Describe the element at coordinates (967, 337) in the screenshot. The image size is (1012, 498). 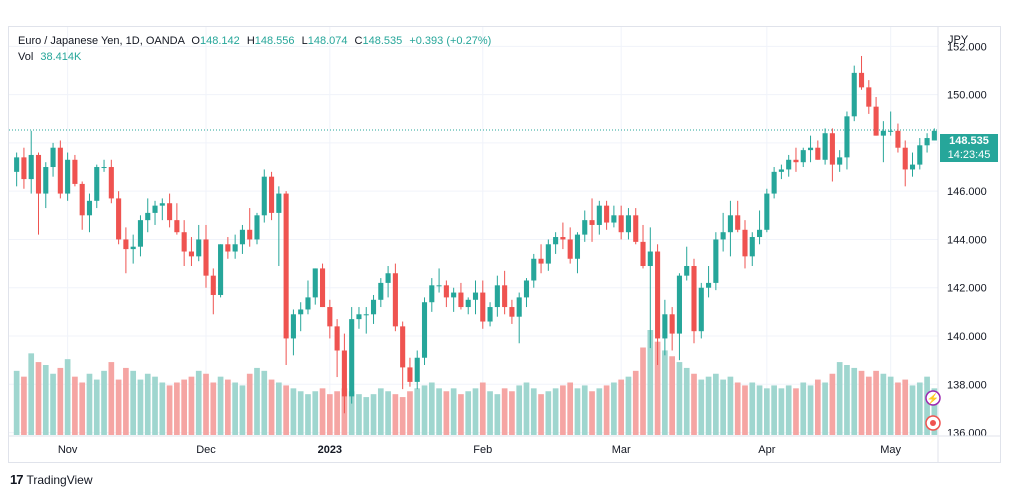
I see `y-tick-label: 140.000` at that location.